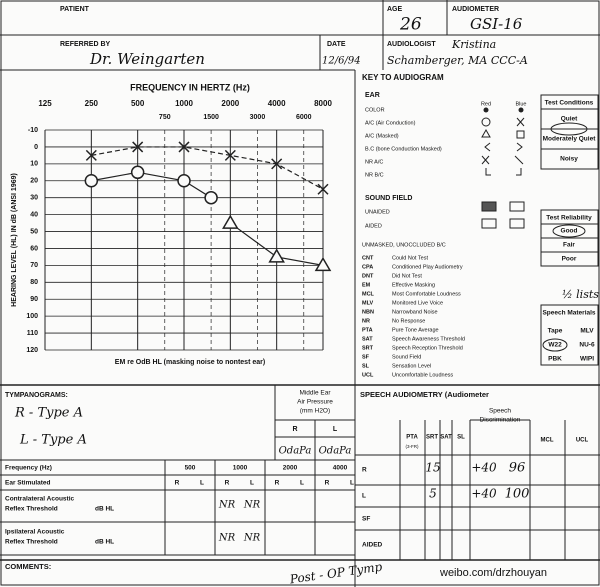  What do you see at coordinates (341, 61) in the screenshot?
I see `label: 12/6/94` at bounding box center [341, 61].